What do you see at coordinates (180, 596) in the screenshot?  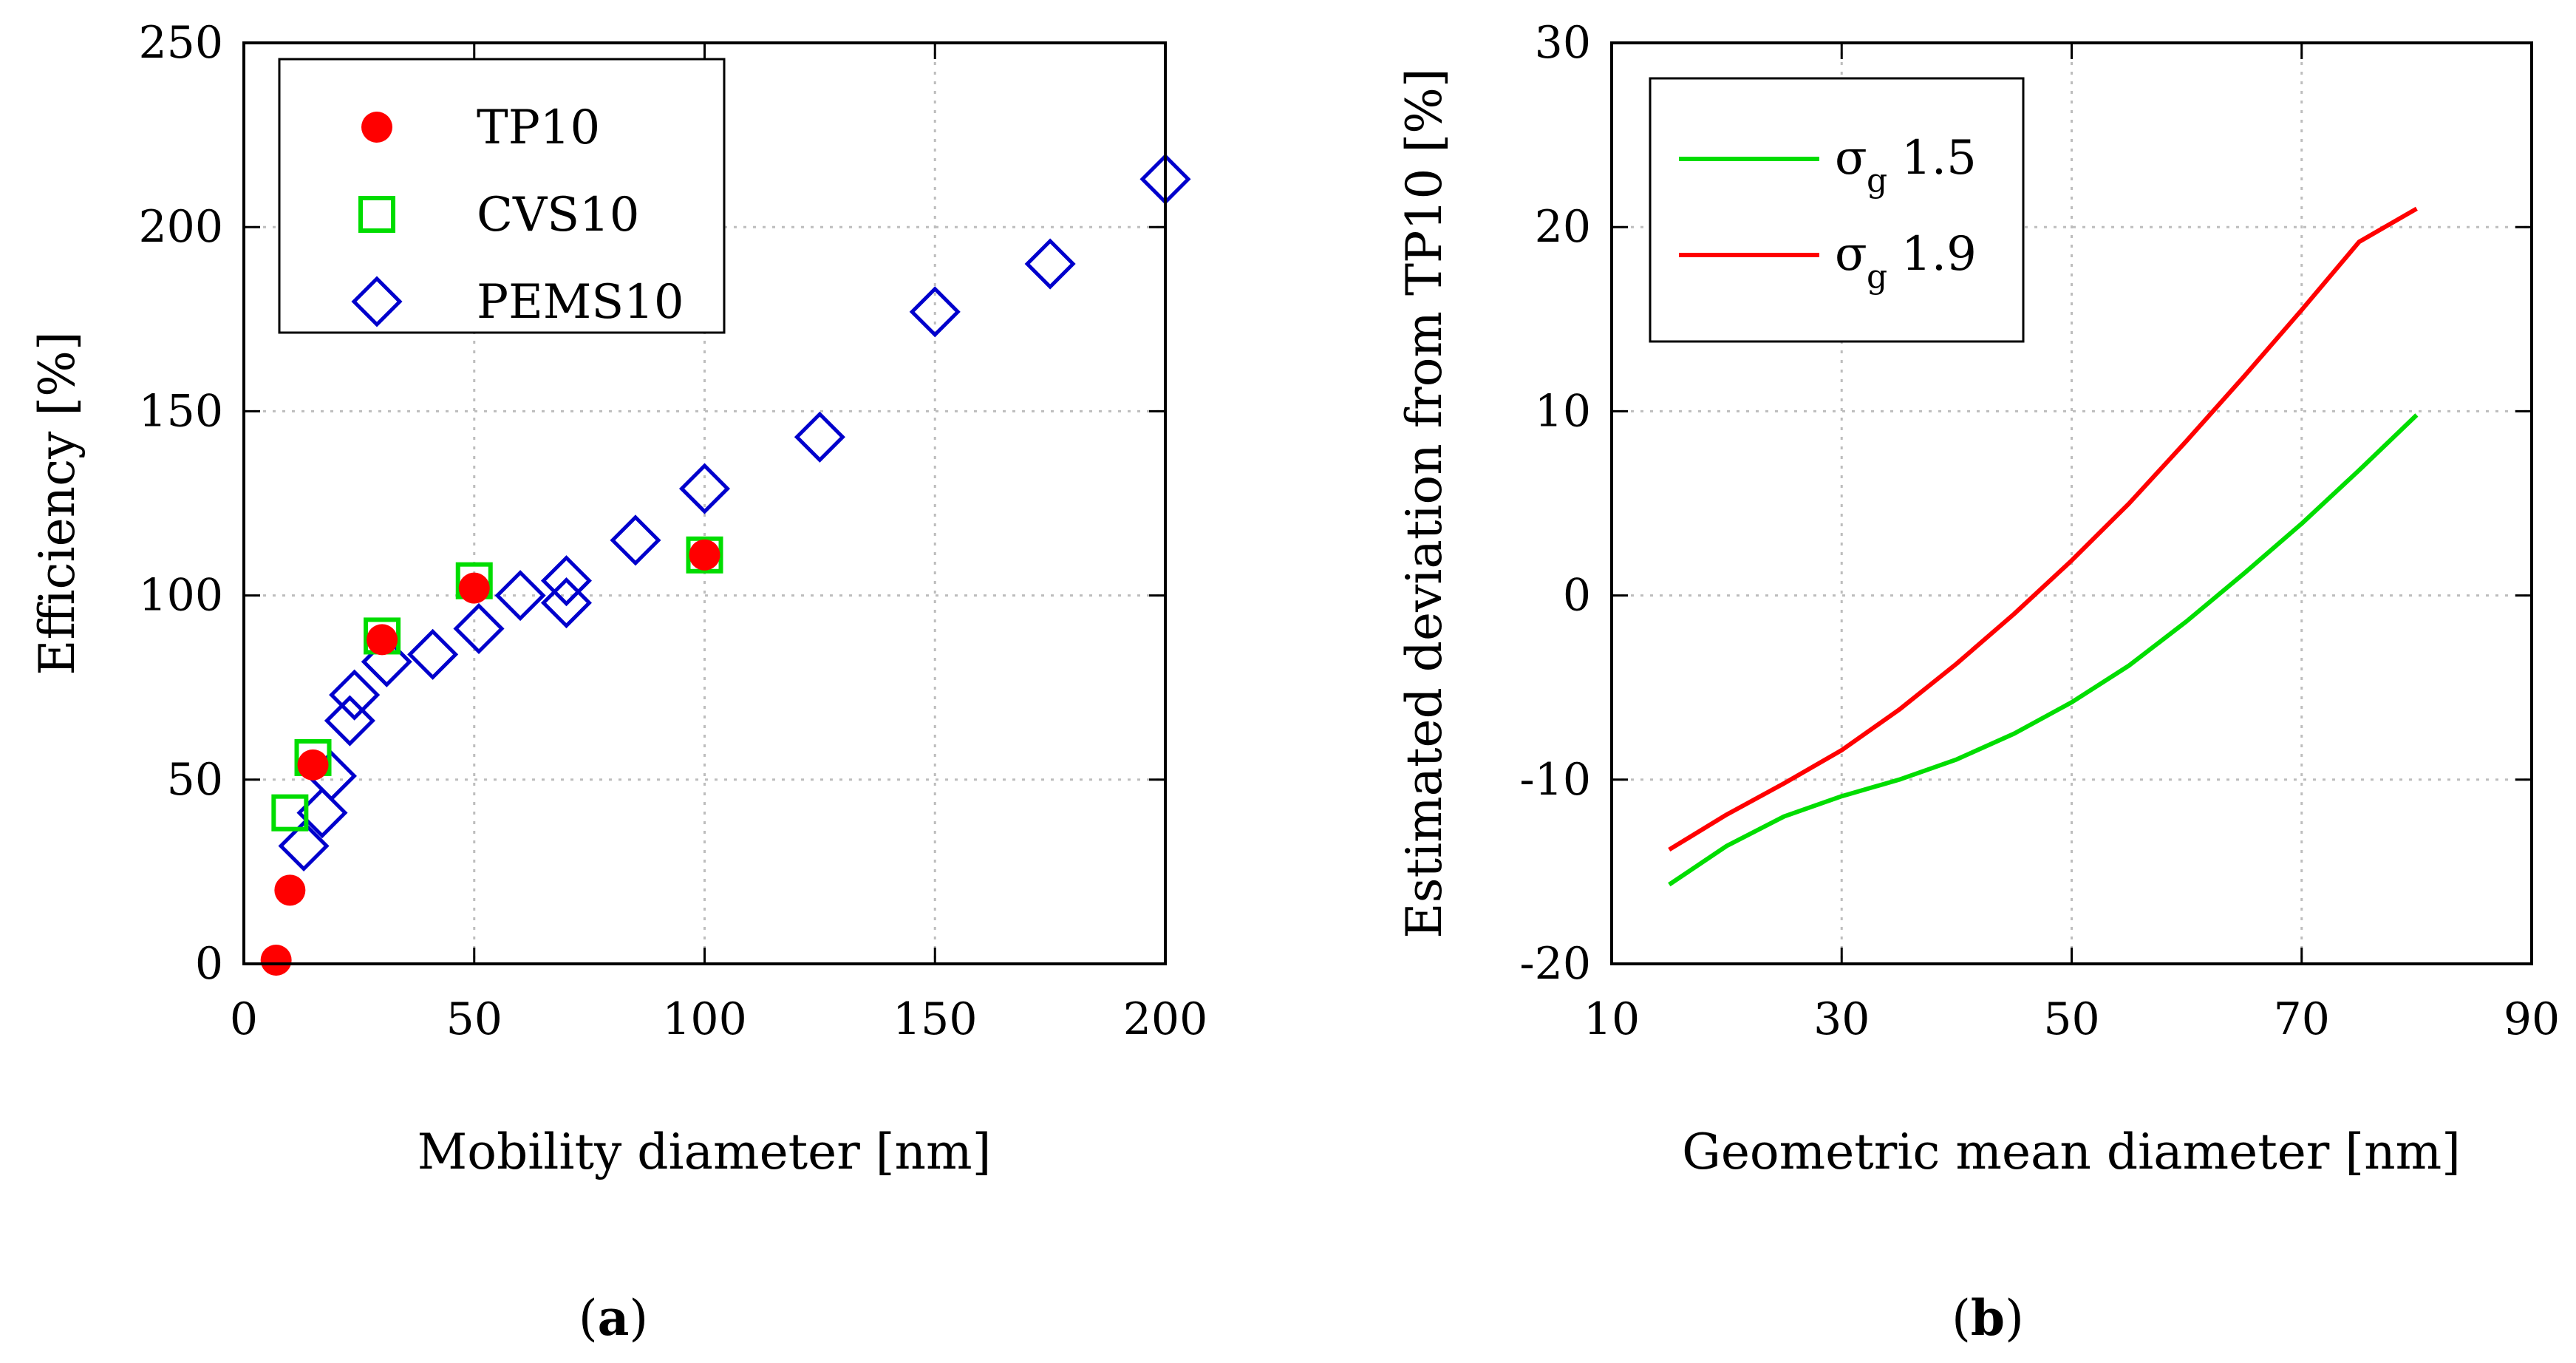 I see `panel-a-y-tick-label: 100` at bounding box center [180, 596].